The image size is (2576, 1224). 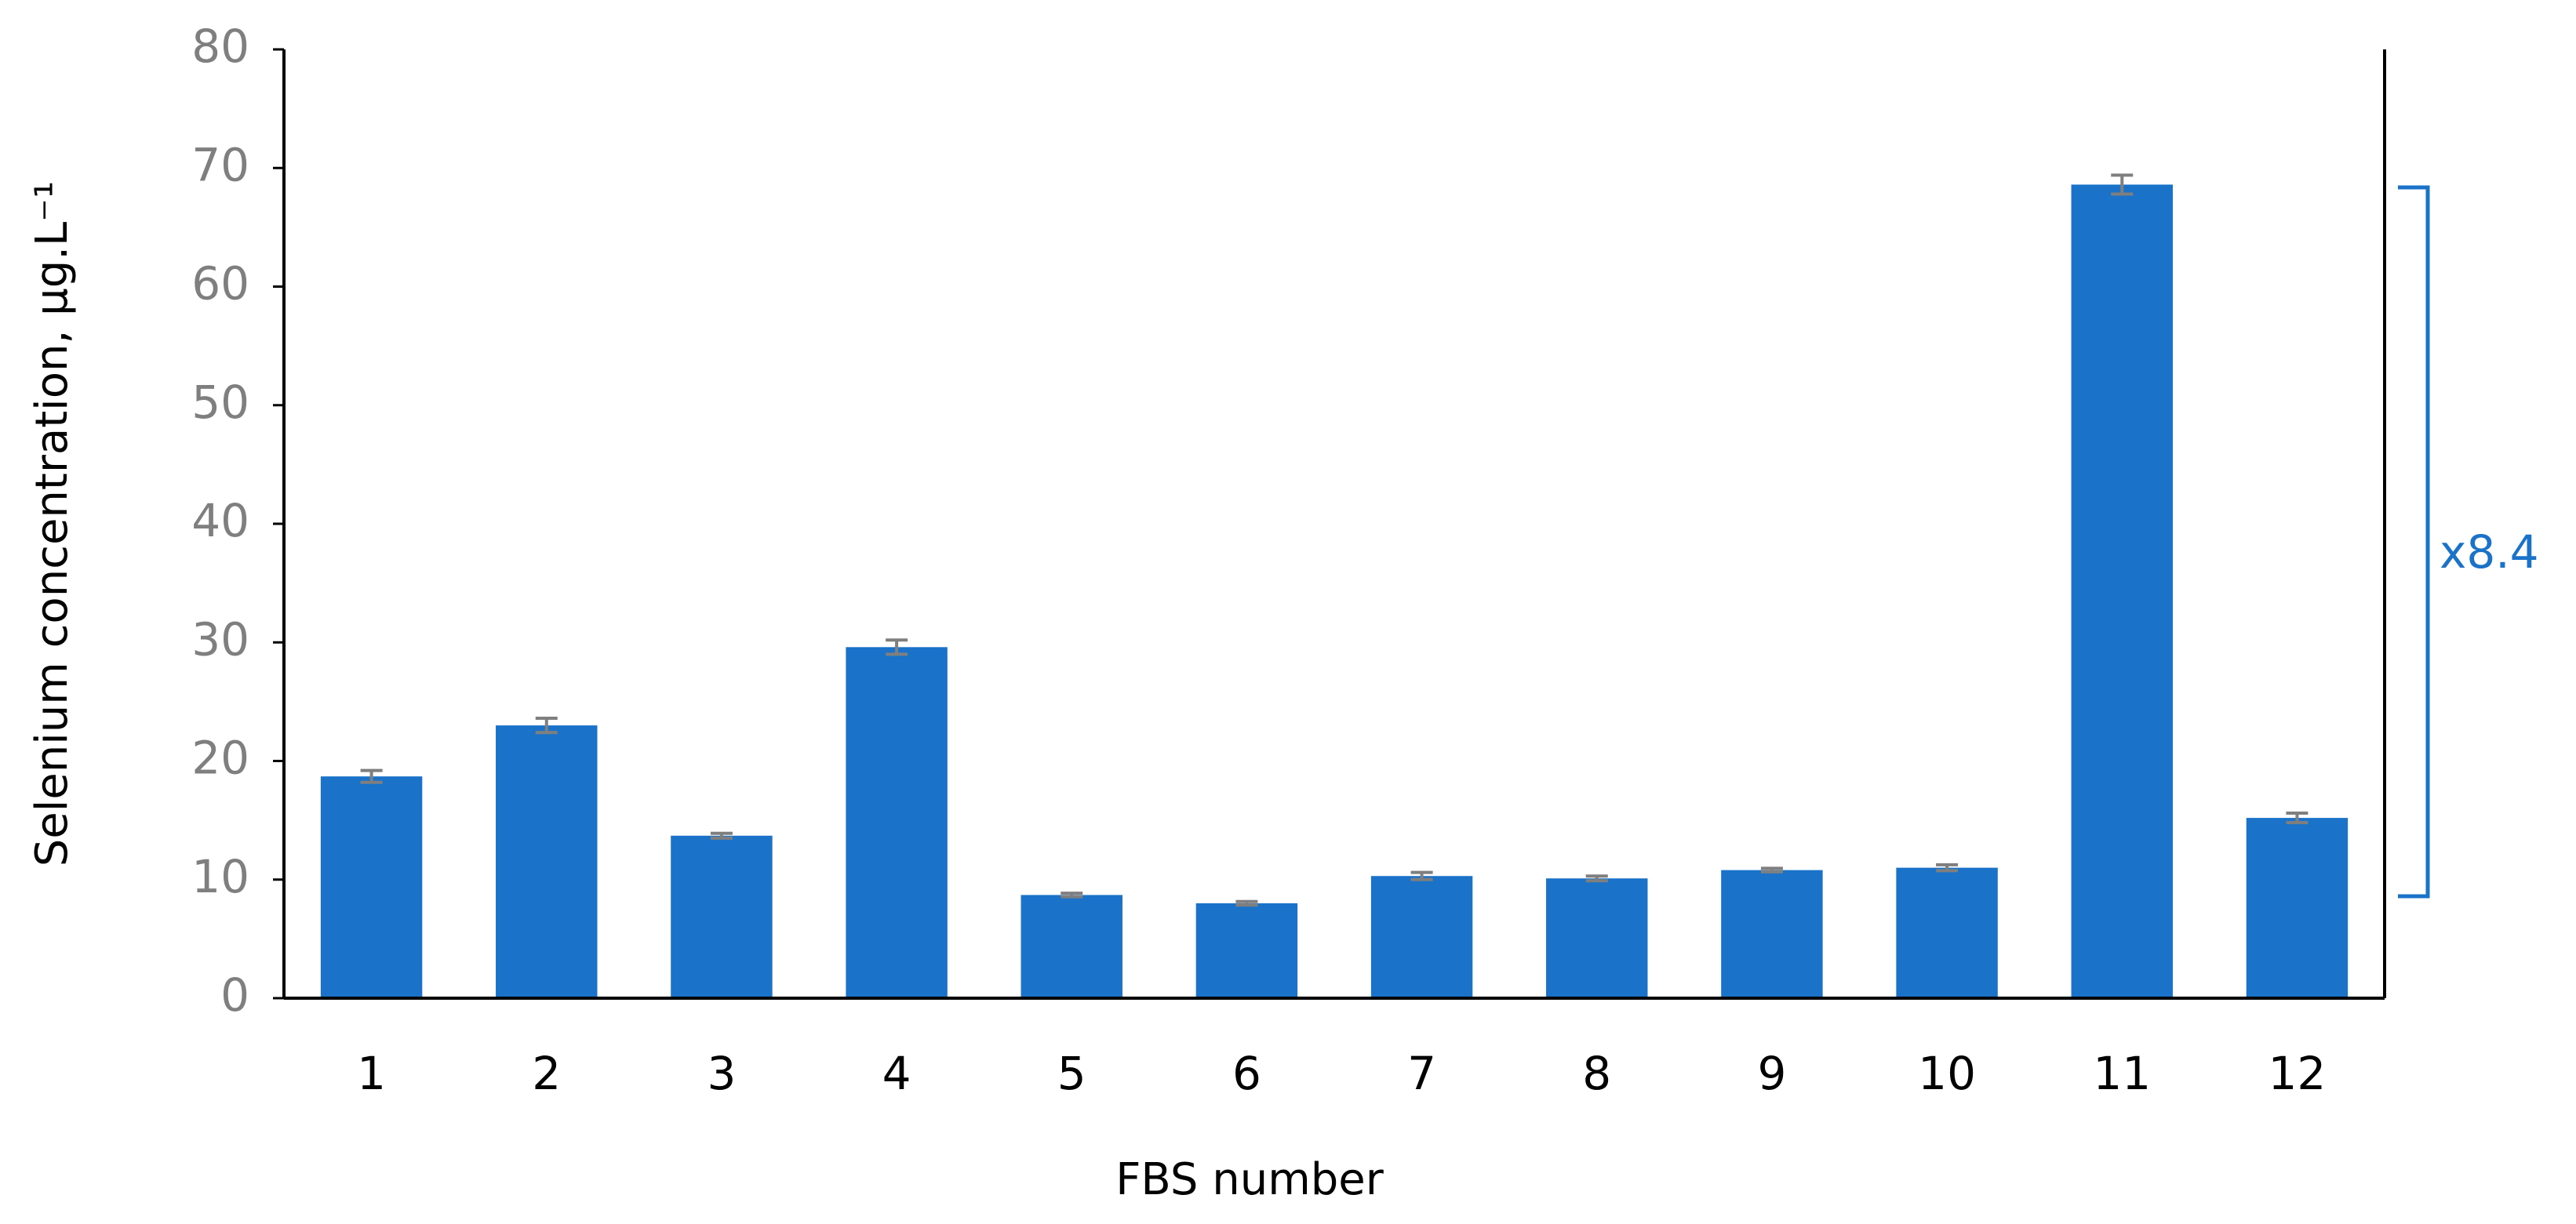 What do you see at coordinates (721, 1073) in the screenshot?
I see `x-tick-label: 3` at bounding box center [721, 1073].